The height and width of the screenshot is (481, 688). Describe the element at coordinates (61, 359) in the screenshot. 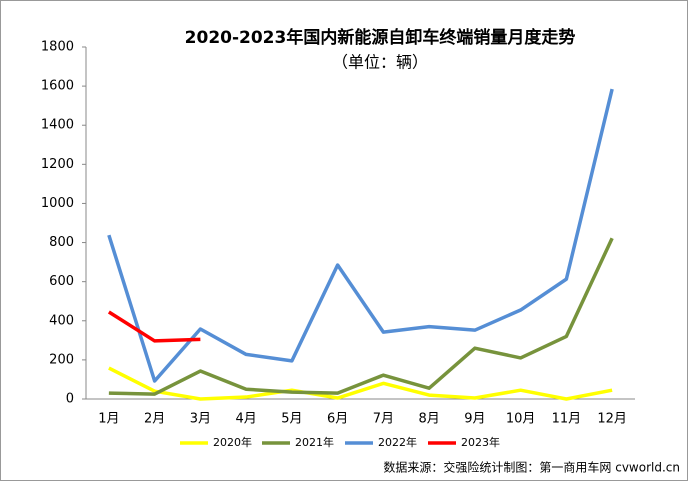

I see `y-tick-label: 200` at that location.